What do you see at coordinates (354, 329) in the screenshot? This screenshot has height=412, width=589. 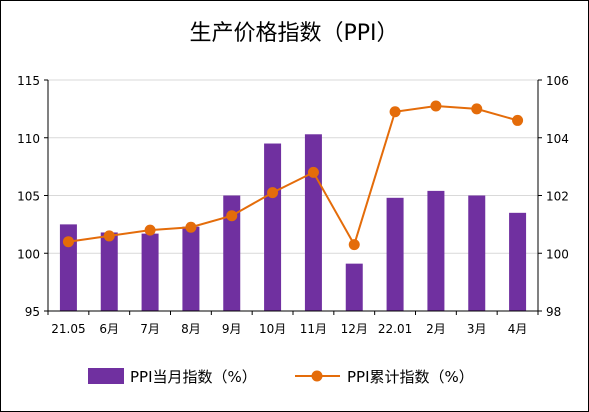 I see `x-tick-label: 12月` at bounding box center [354, 329].